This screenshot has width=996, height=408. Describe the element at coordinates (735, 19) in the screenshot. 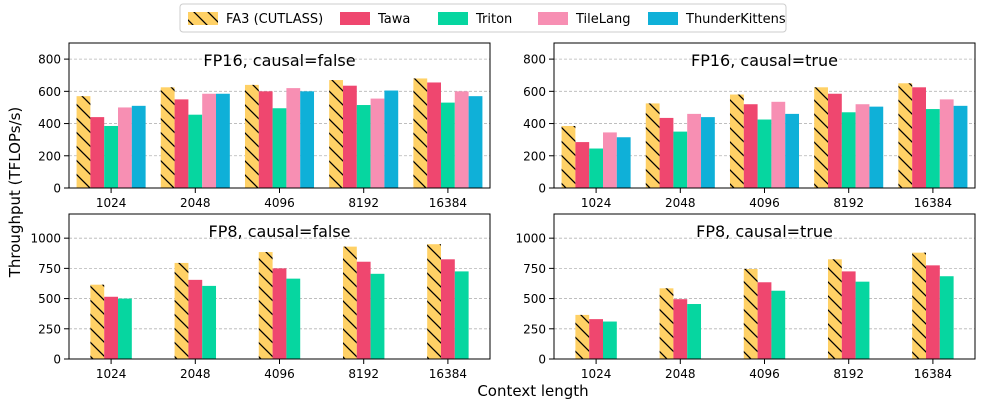

I see `legend-entry: ThunderKittens` at that location.